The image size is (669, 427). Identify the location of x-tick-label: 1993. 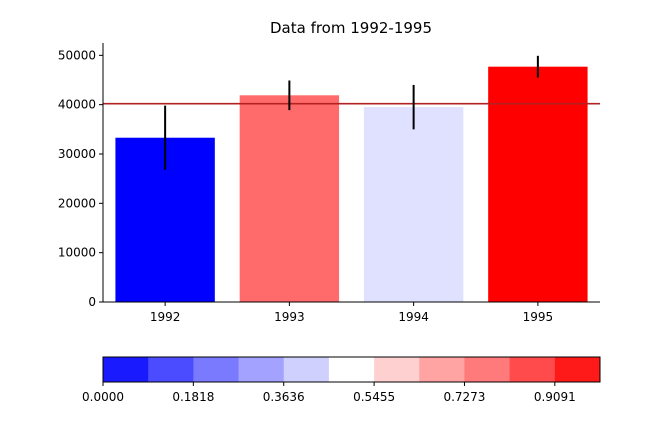
(289, 317).